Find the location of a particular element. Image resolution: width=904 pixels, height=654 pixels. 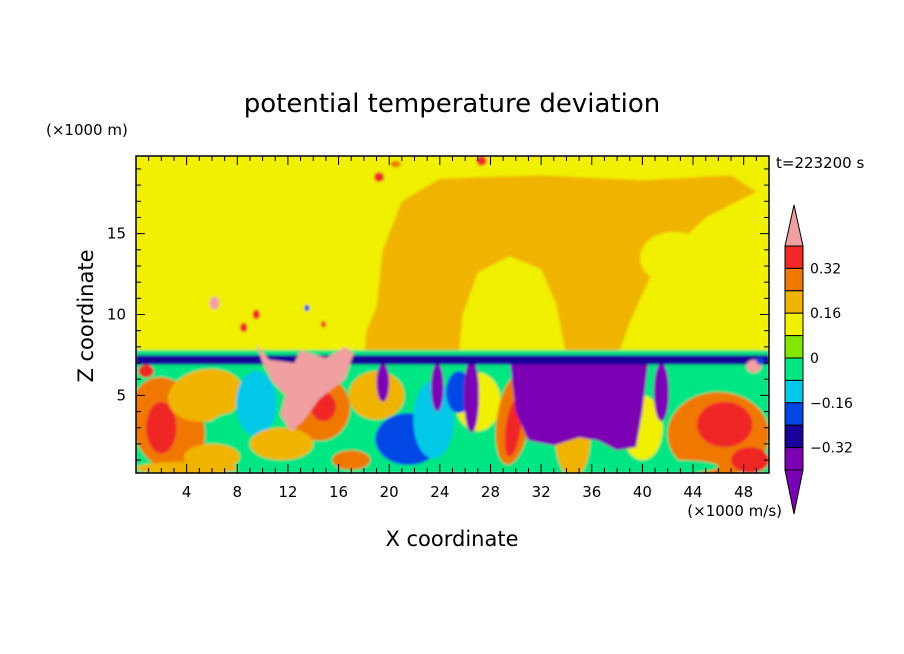

colorbar-bottom-arrow is located at coordinates (794, 492).